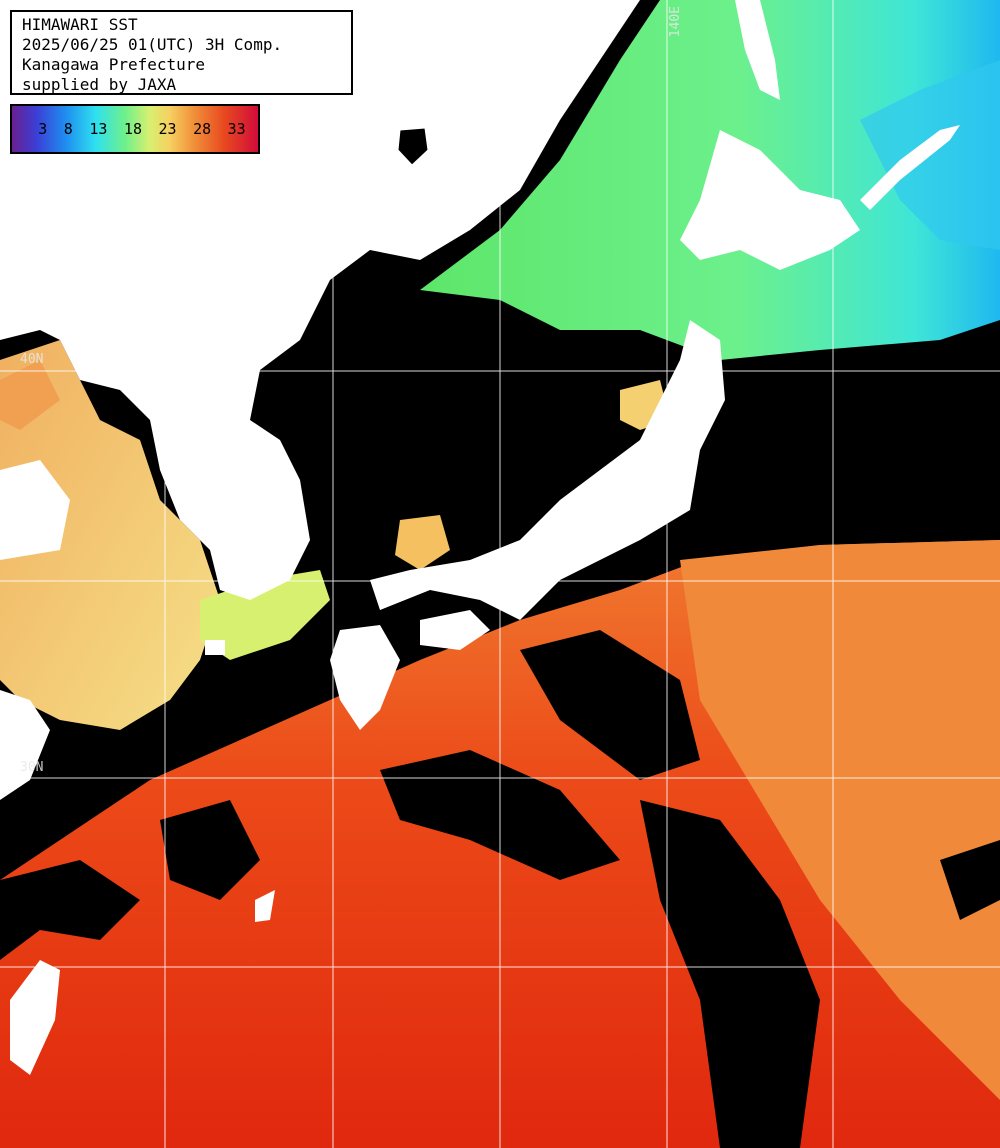  I want to click on land-honshu, so click(547, 470).